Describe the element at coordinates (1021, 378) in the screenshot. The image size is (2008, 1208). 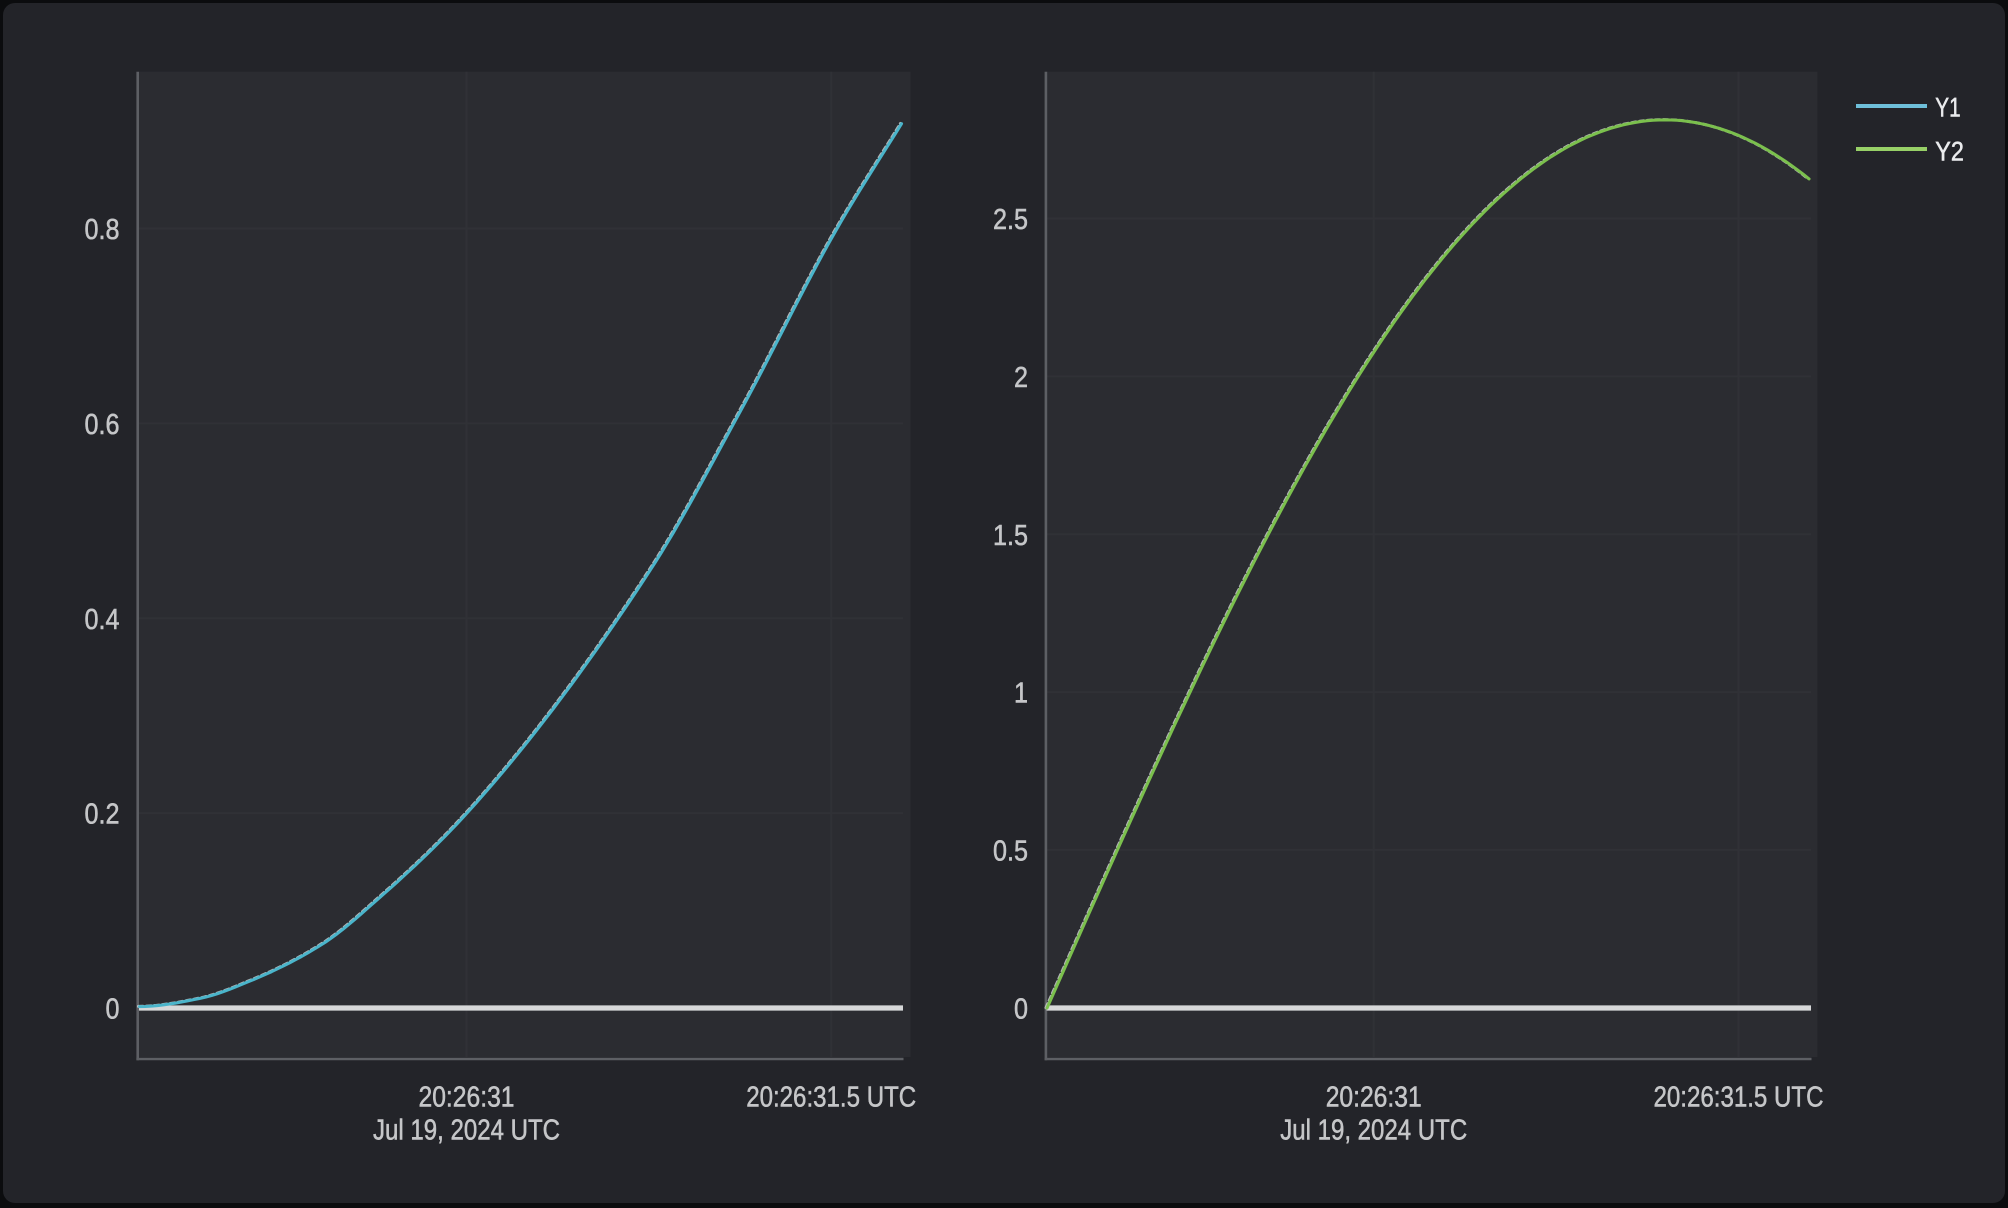
I see `svg-text: 2` at that location.